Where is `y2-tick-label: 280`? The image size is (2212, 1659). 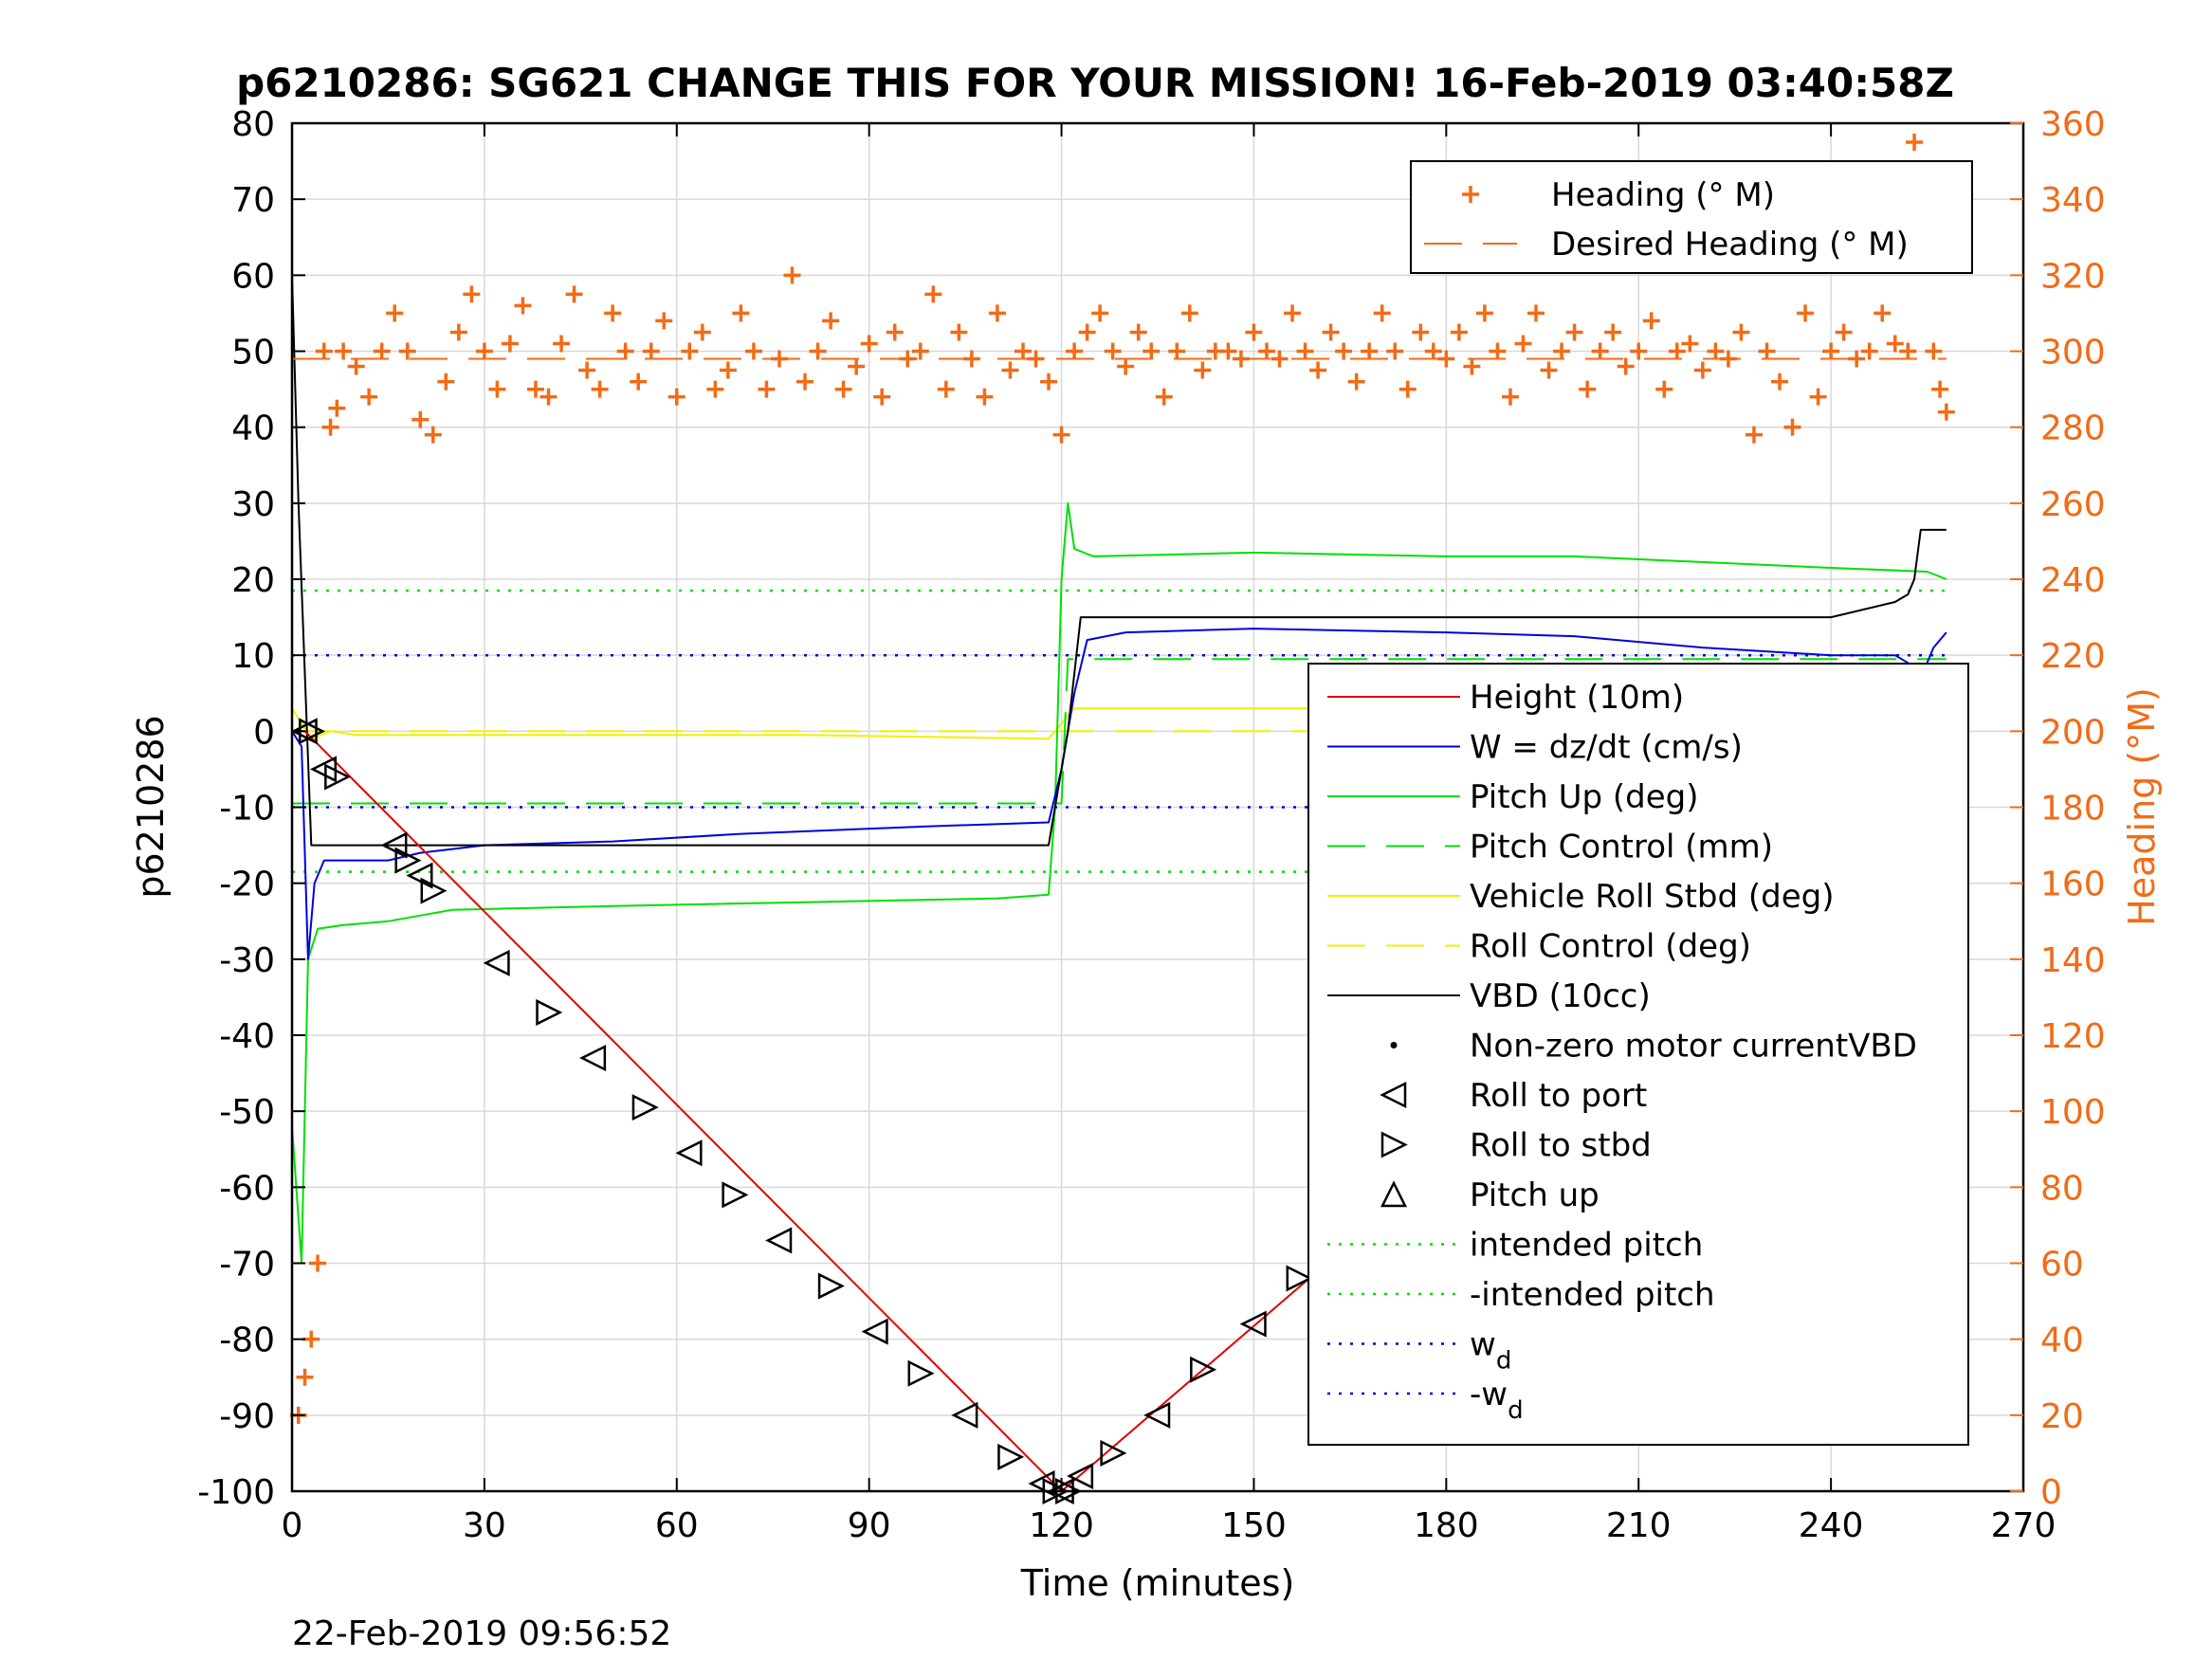
y2-tick-label: 280 is located at coordinates (2073, 429).